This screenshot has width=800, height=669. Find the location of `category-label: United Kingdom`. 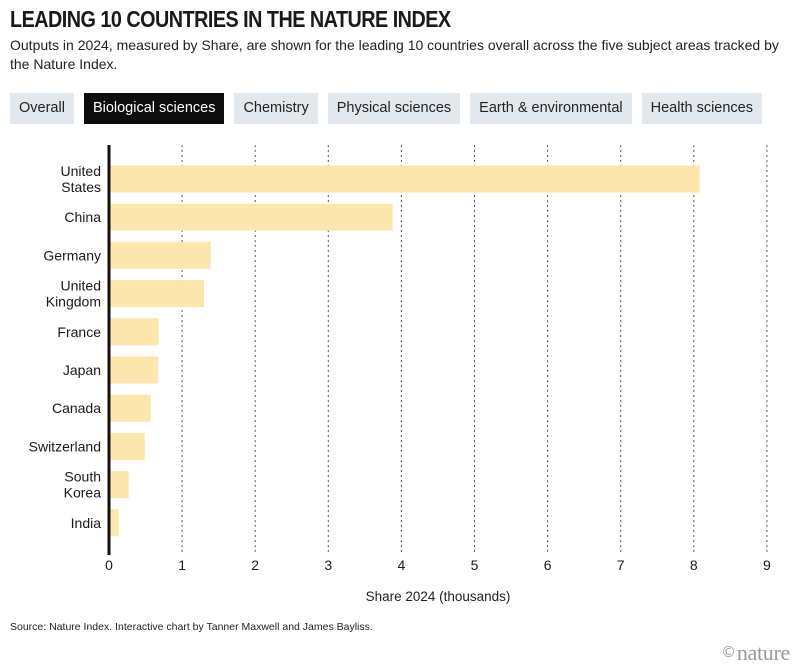

category-label: United Kingdom is located at coordinates (73, 294).